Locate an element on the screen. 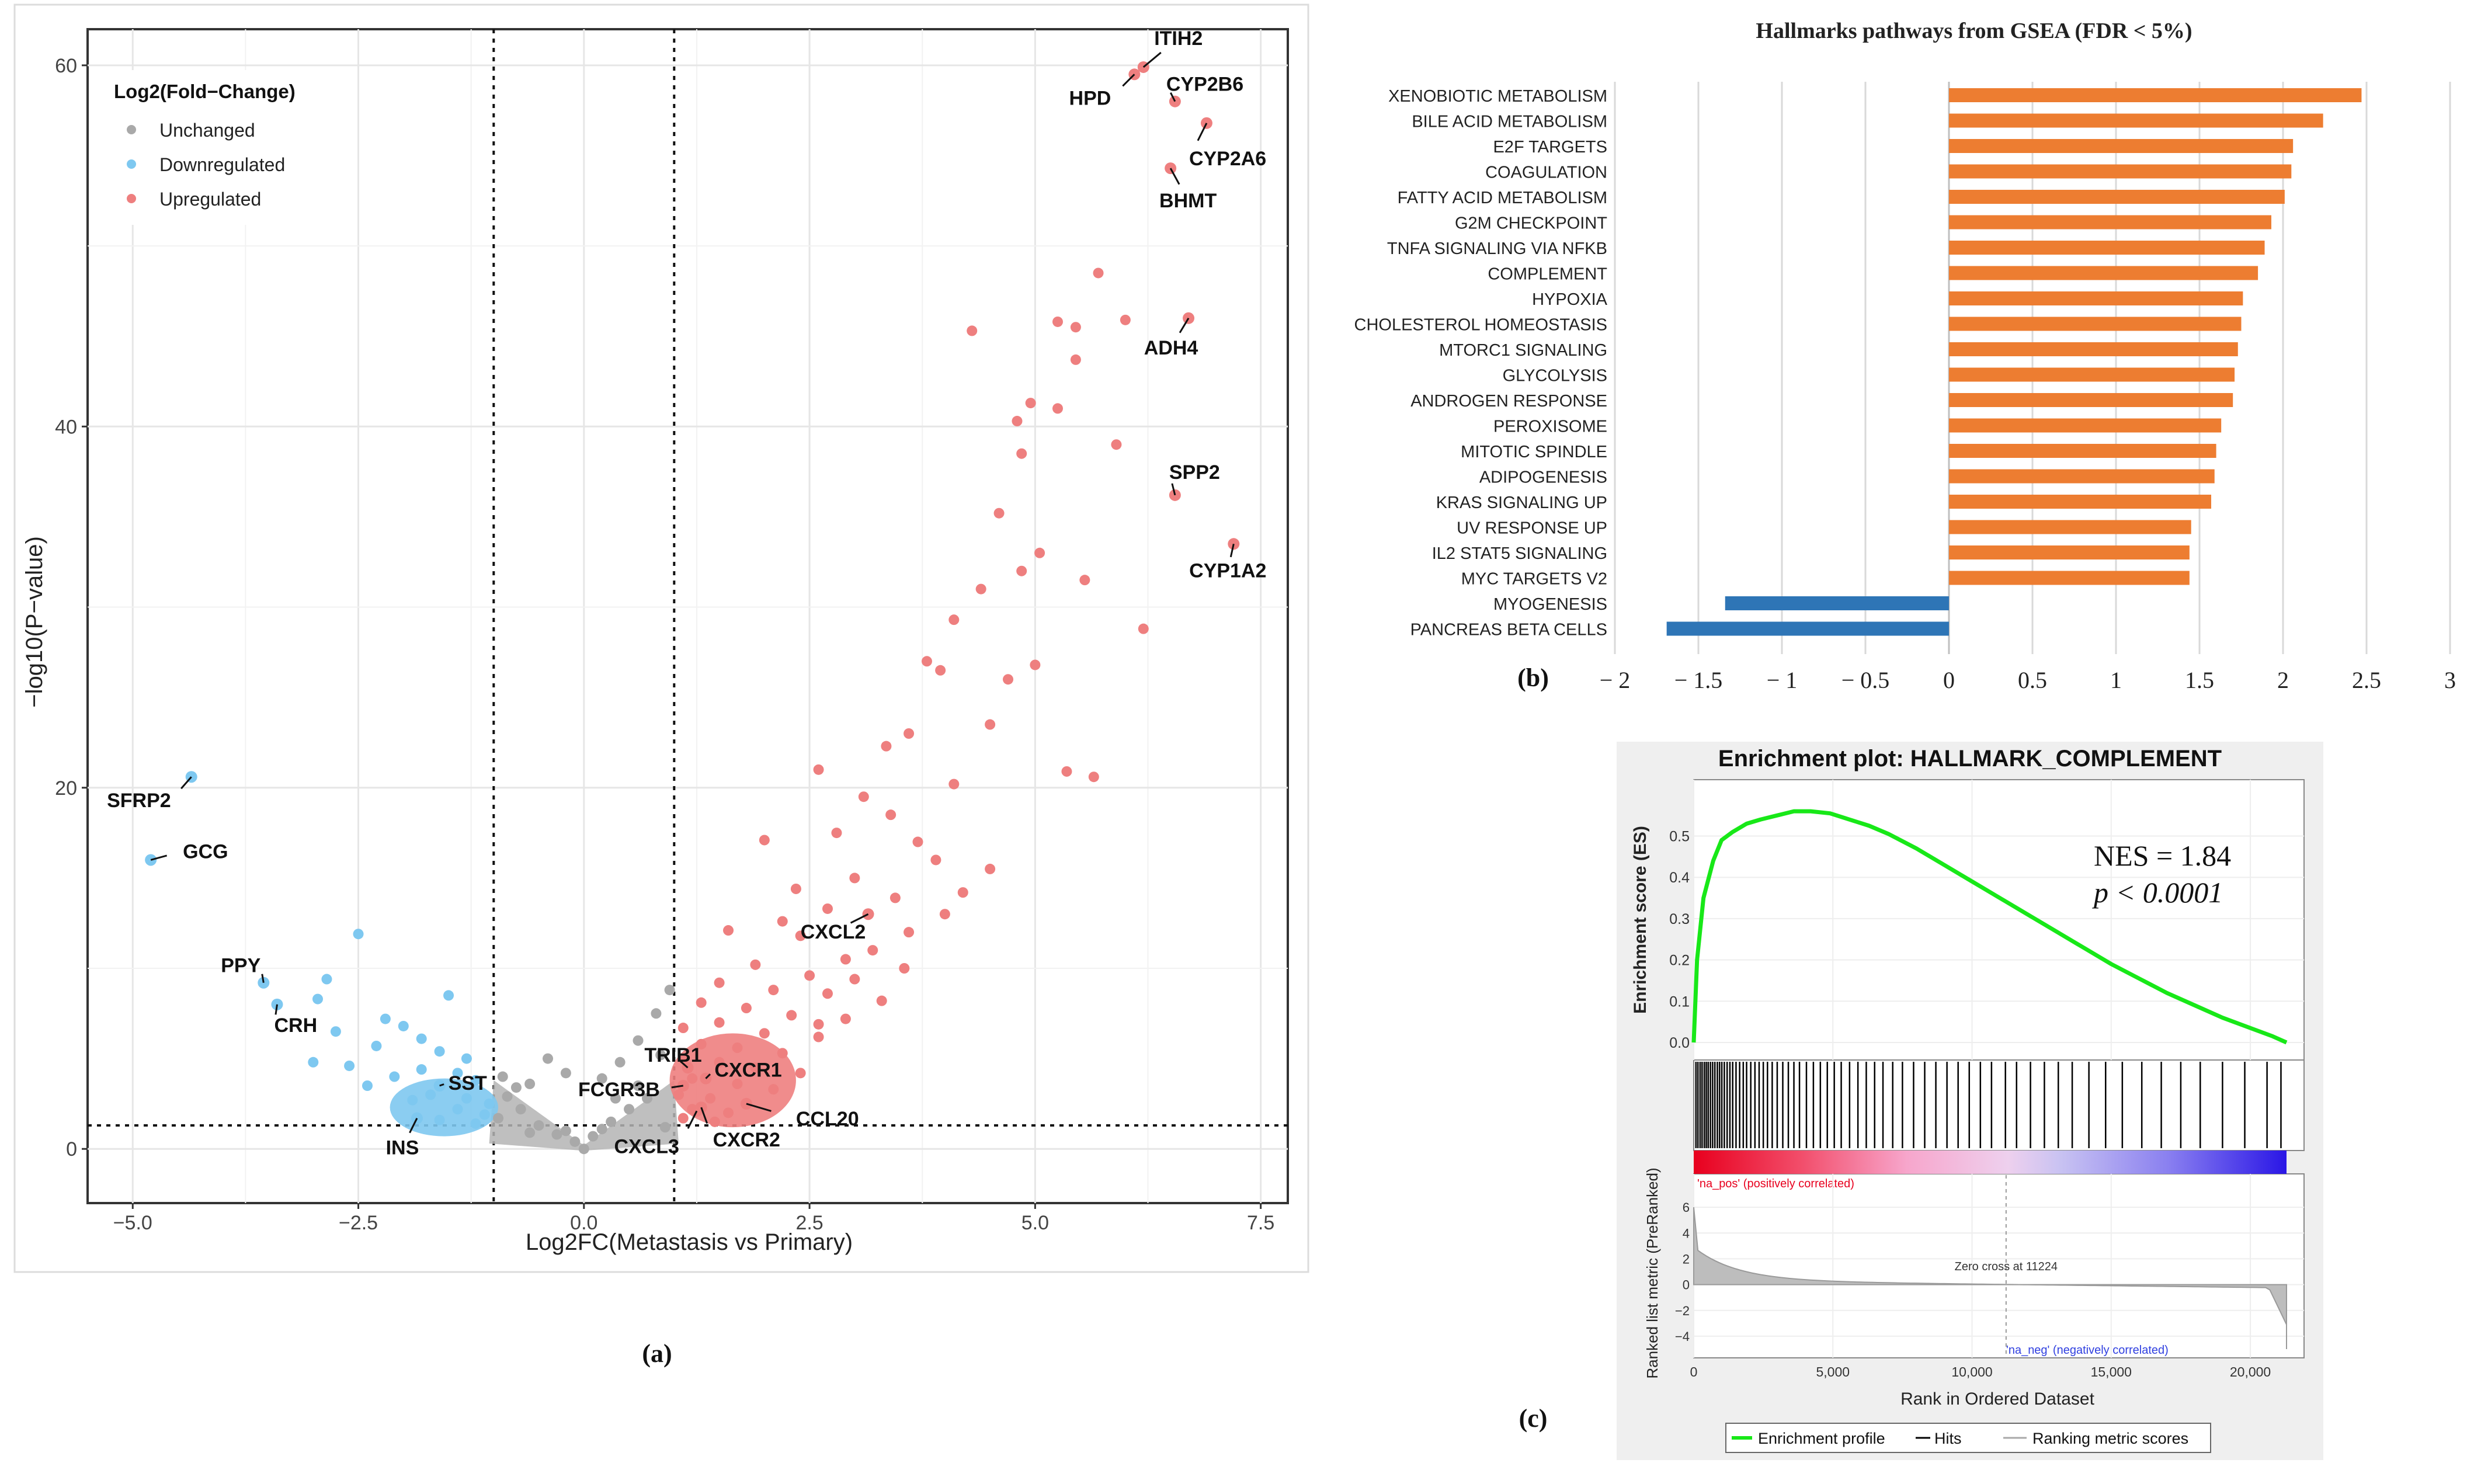 This screenshot has width=2474, height=1484. hallmark-bar-pancreas-beta-cells is located at coordinates (1807, 628).